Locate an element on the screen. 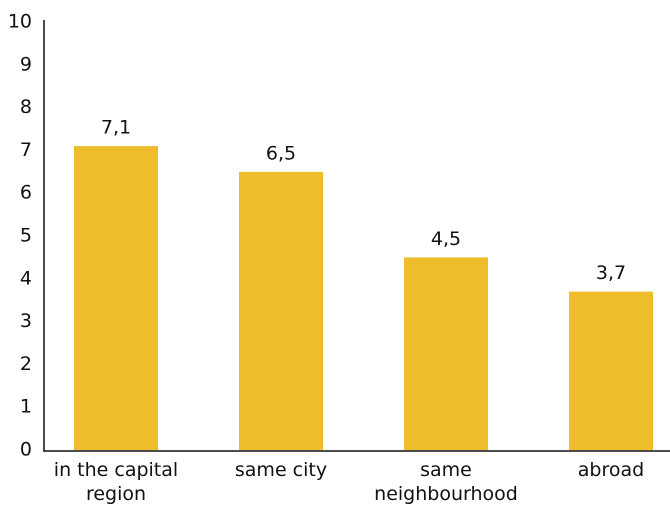 The width and height of the screenshot is (670, 512). y-tick-label: 5 is located at coordinates (26, 236).